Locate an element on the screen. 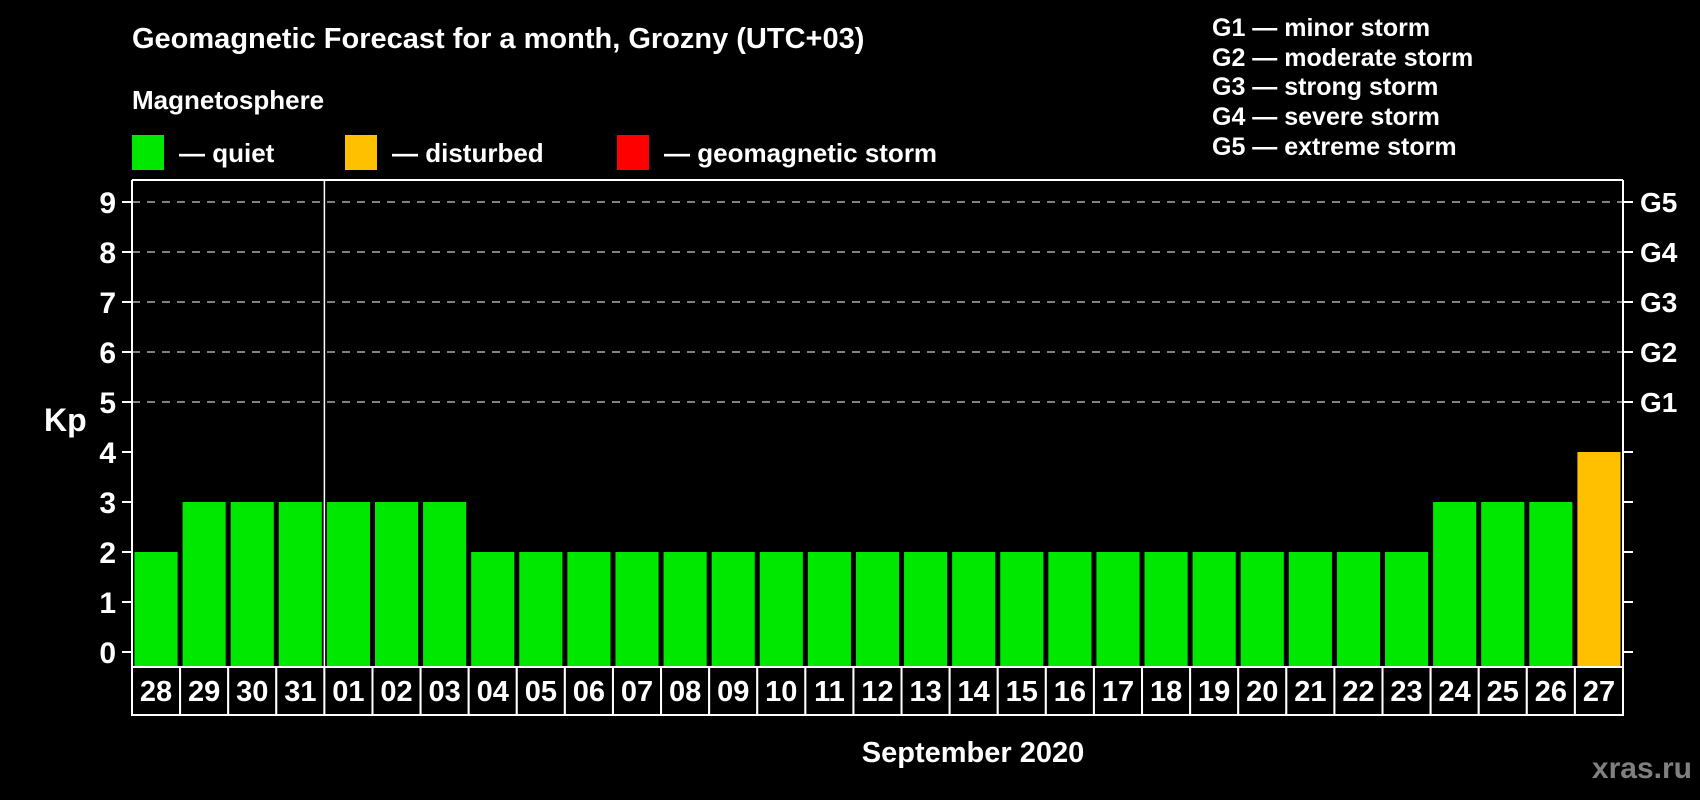 This screenshot has width=1700, height=800. x-tick-label-27: 27 is located at coordinates (1599, 692).